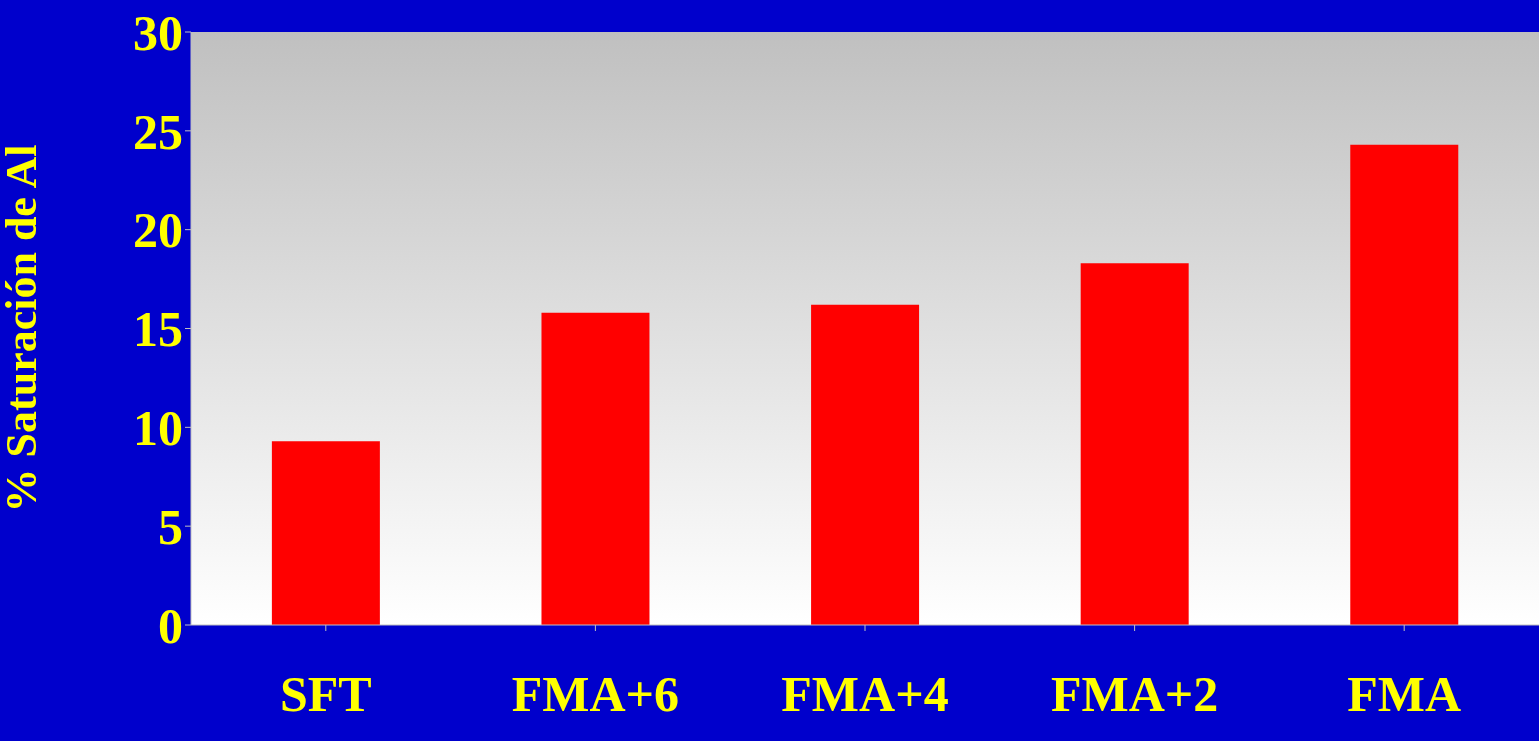  What do you see at coordinates (158, 428) in the screenshot?
I see `y-tick-label: 10` at bounding box center [158, 428].